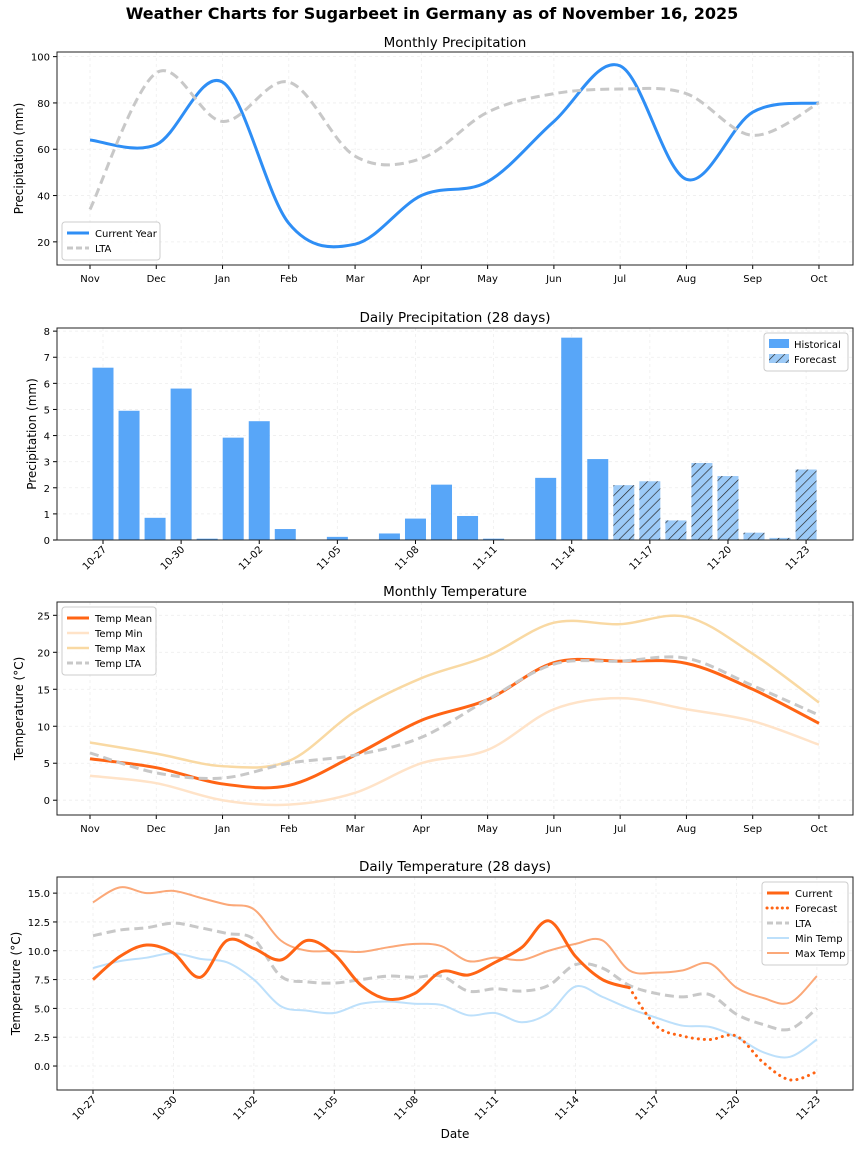 This screenshot has height=1152, width=864. I want to click on y-tick-label: 2.5, so click(42, 1038).